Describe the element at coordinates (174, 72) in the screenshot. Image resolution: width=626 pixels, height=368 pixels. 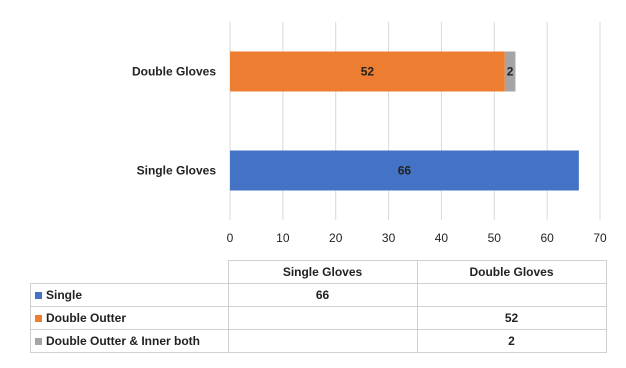
I see `category-label: Double Gloves` at that location.